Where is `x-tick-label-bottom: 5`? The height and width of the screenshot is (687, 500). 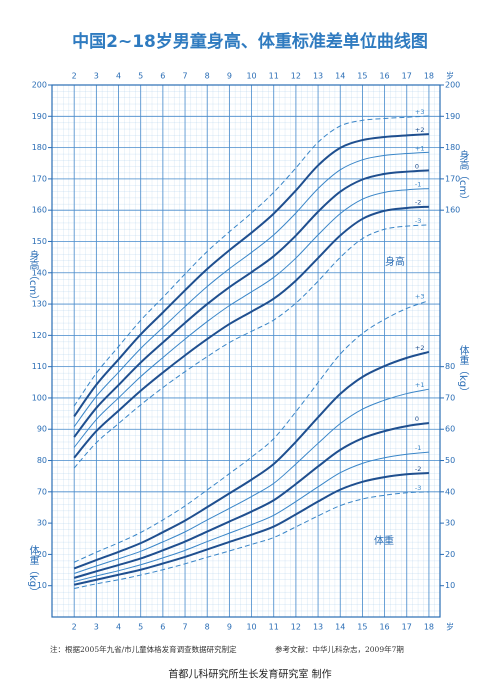
x-tick-label-bottom: 5 is located at coordinates (140, 627).